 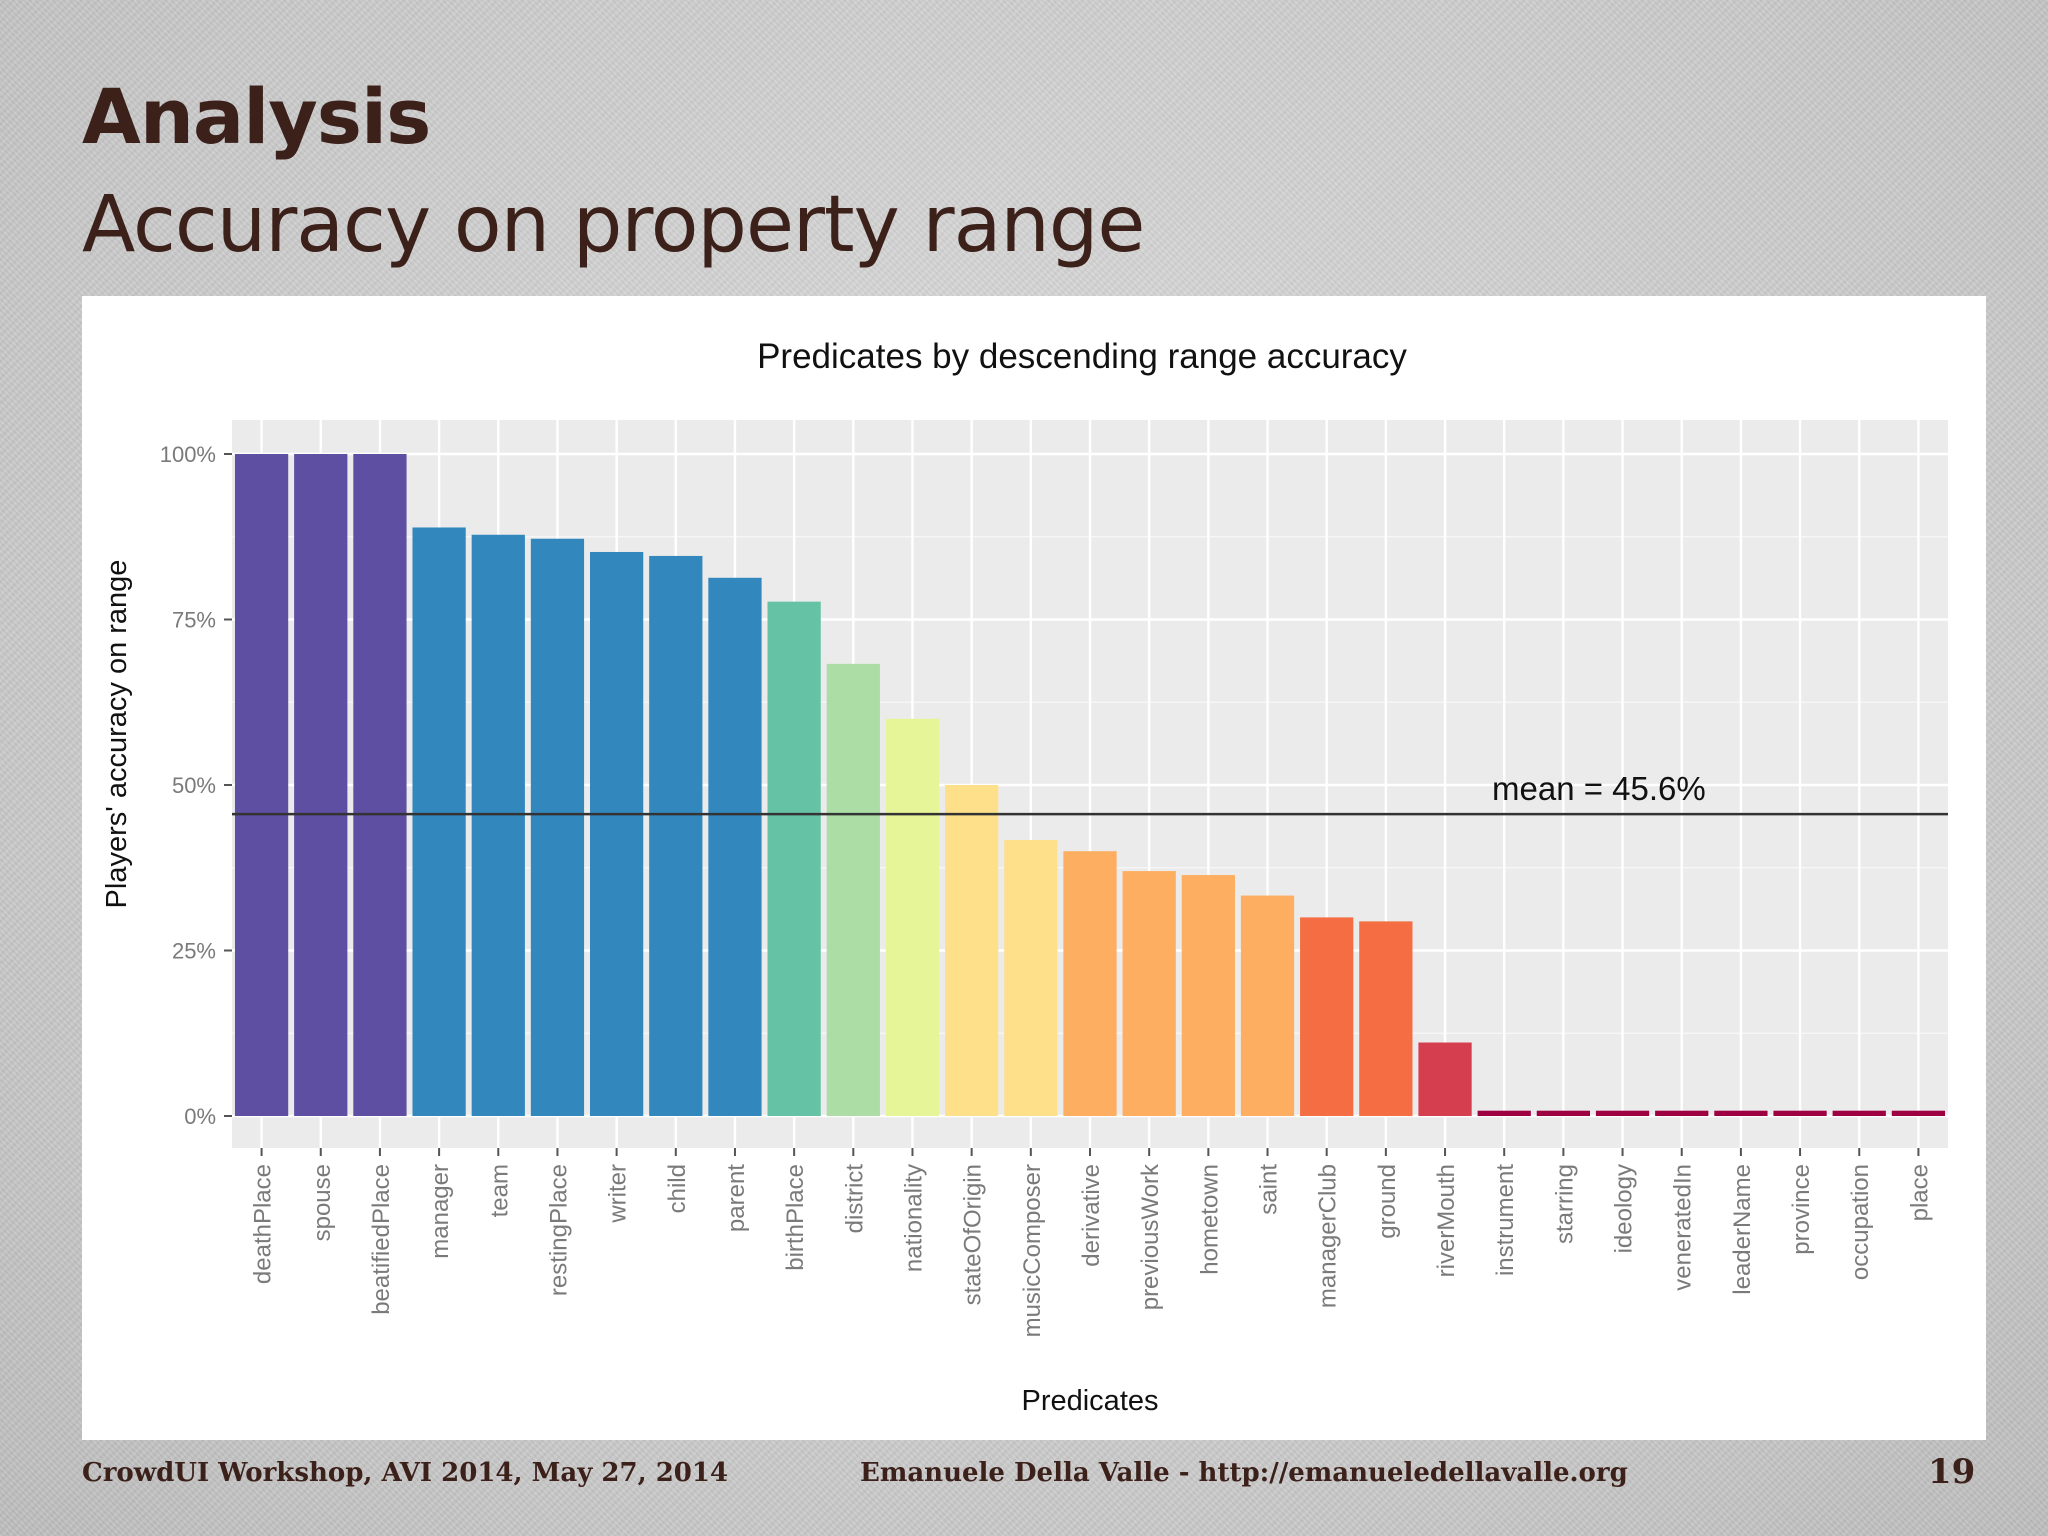 What do you see at coordinates (618, 1194) in the screenshot?
I see `x-tick-label: writer` at bounding box center [618, 1194].